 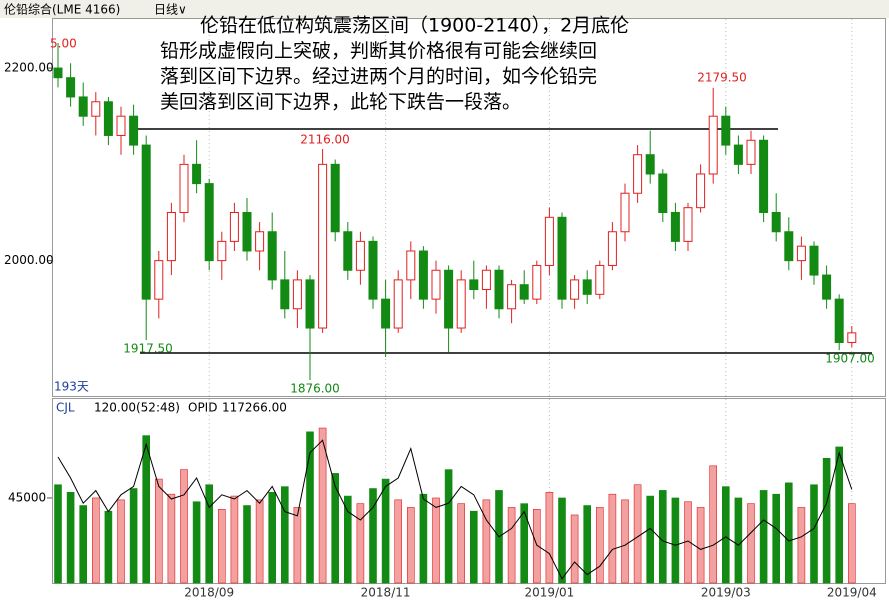 I want to click on volume-title: CJL, so click(x=65, y=408).